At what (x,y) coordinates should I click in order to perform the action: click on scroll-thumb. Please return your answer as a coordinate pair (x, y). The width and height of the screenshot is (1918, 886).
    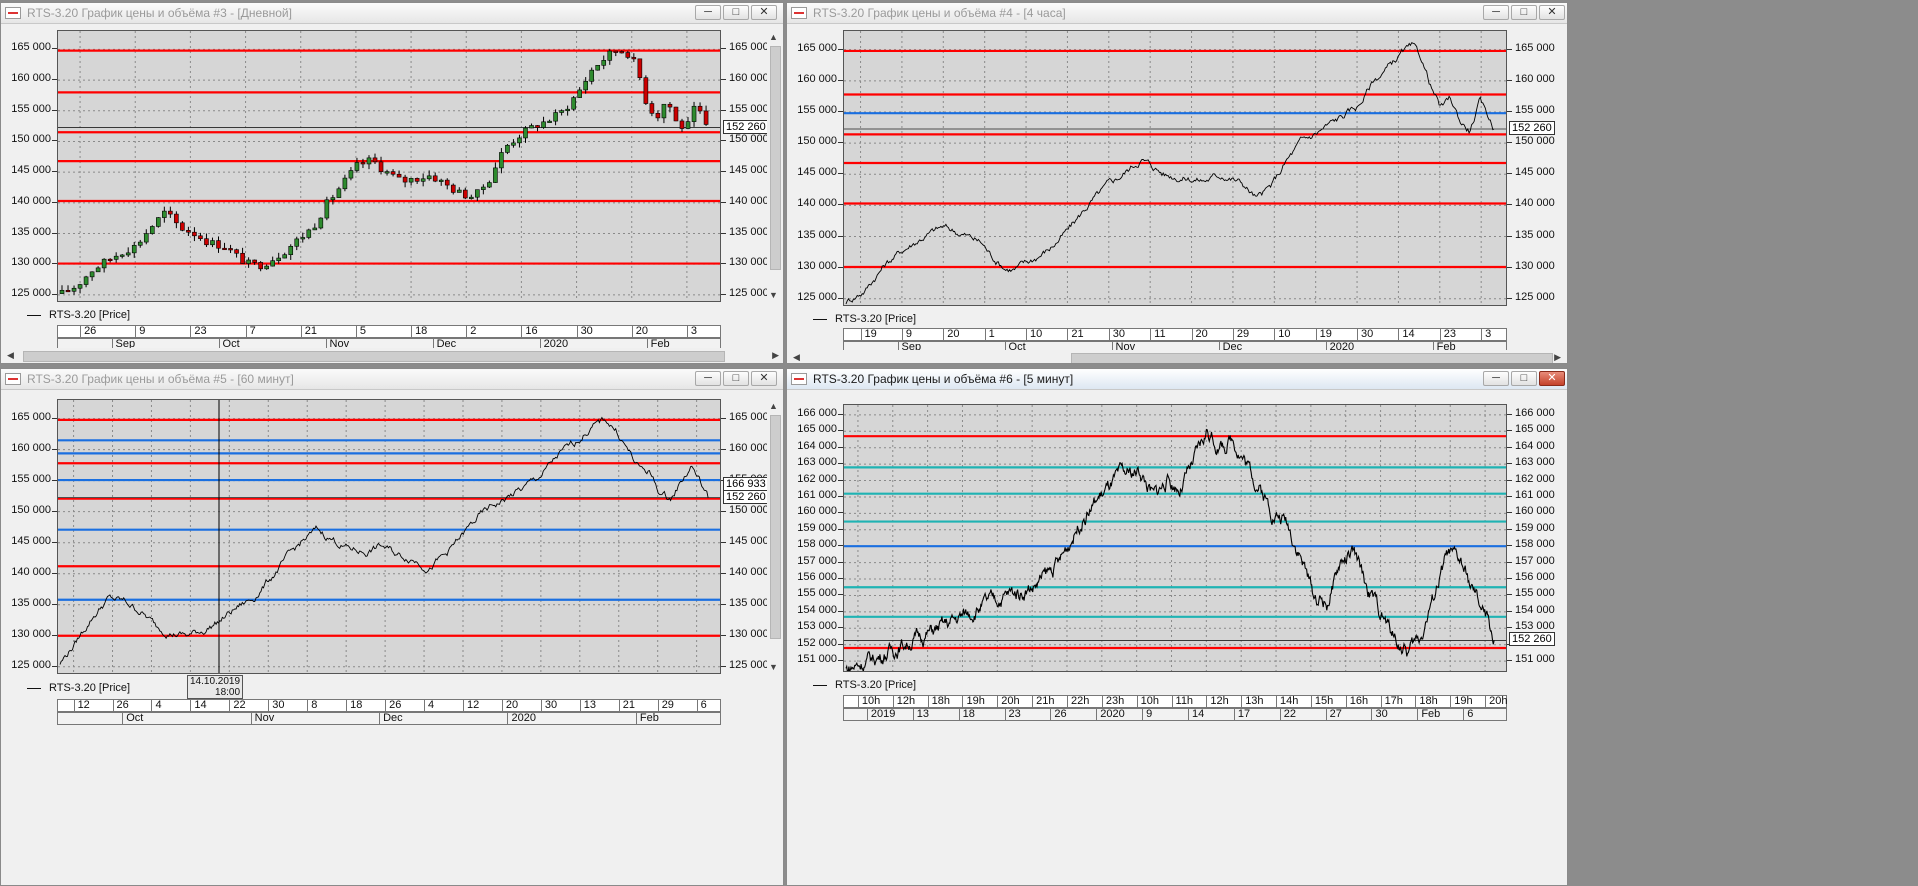
    Looking at the image, I should click on (775, 158).